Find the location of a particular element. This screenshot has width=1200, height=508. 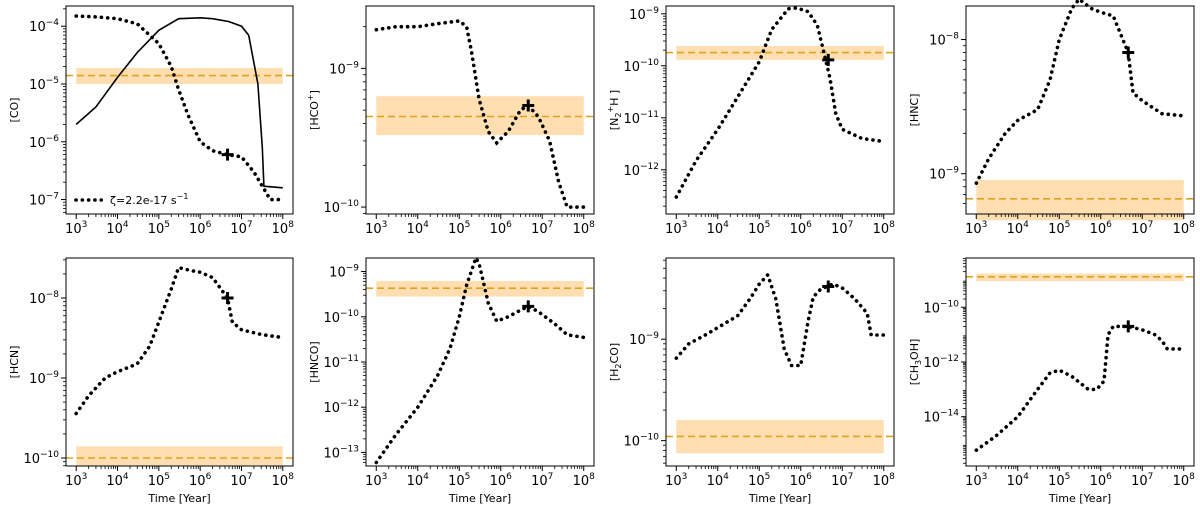

y-label-tail: OH] is located at coordinates (914, 349).